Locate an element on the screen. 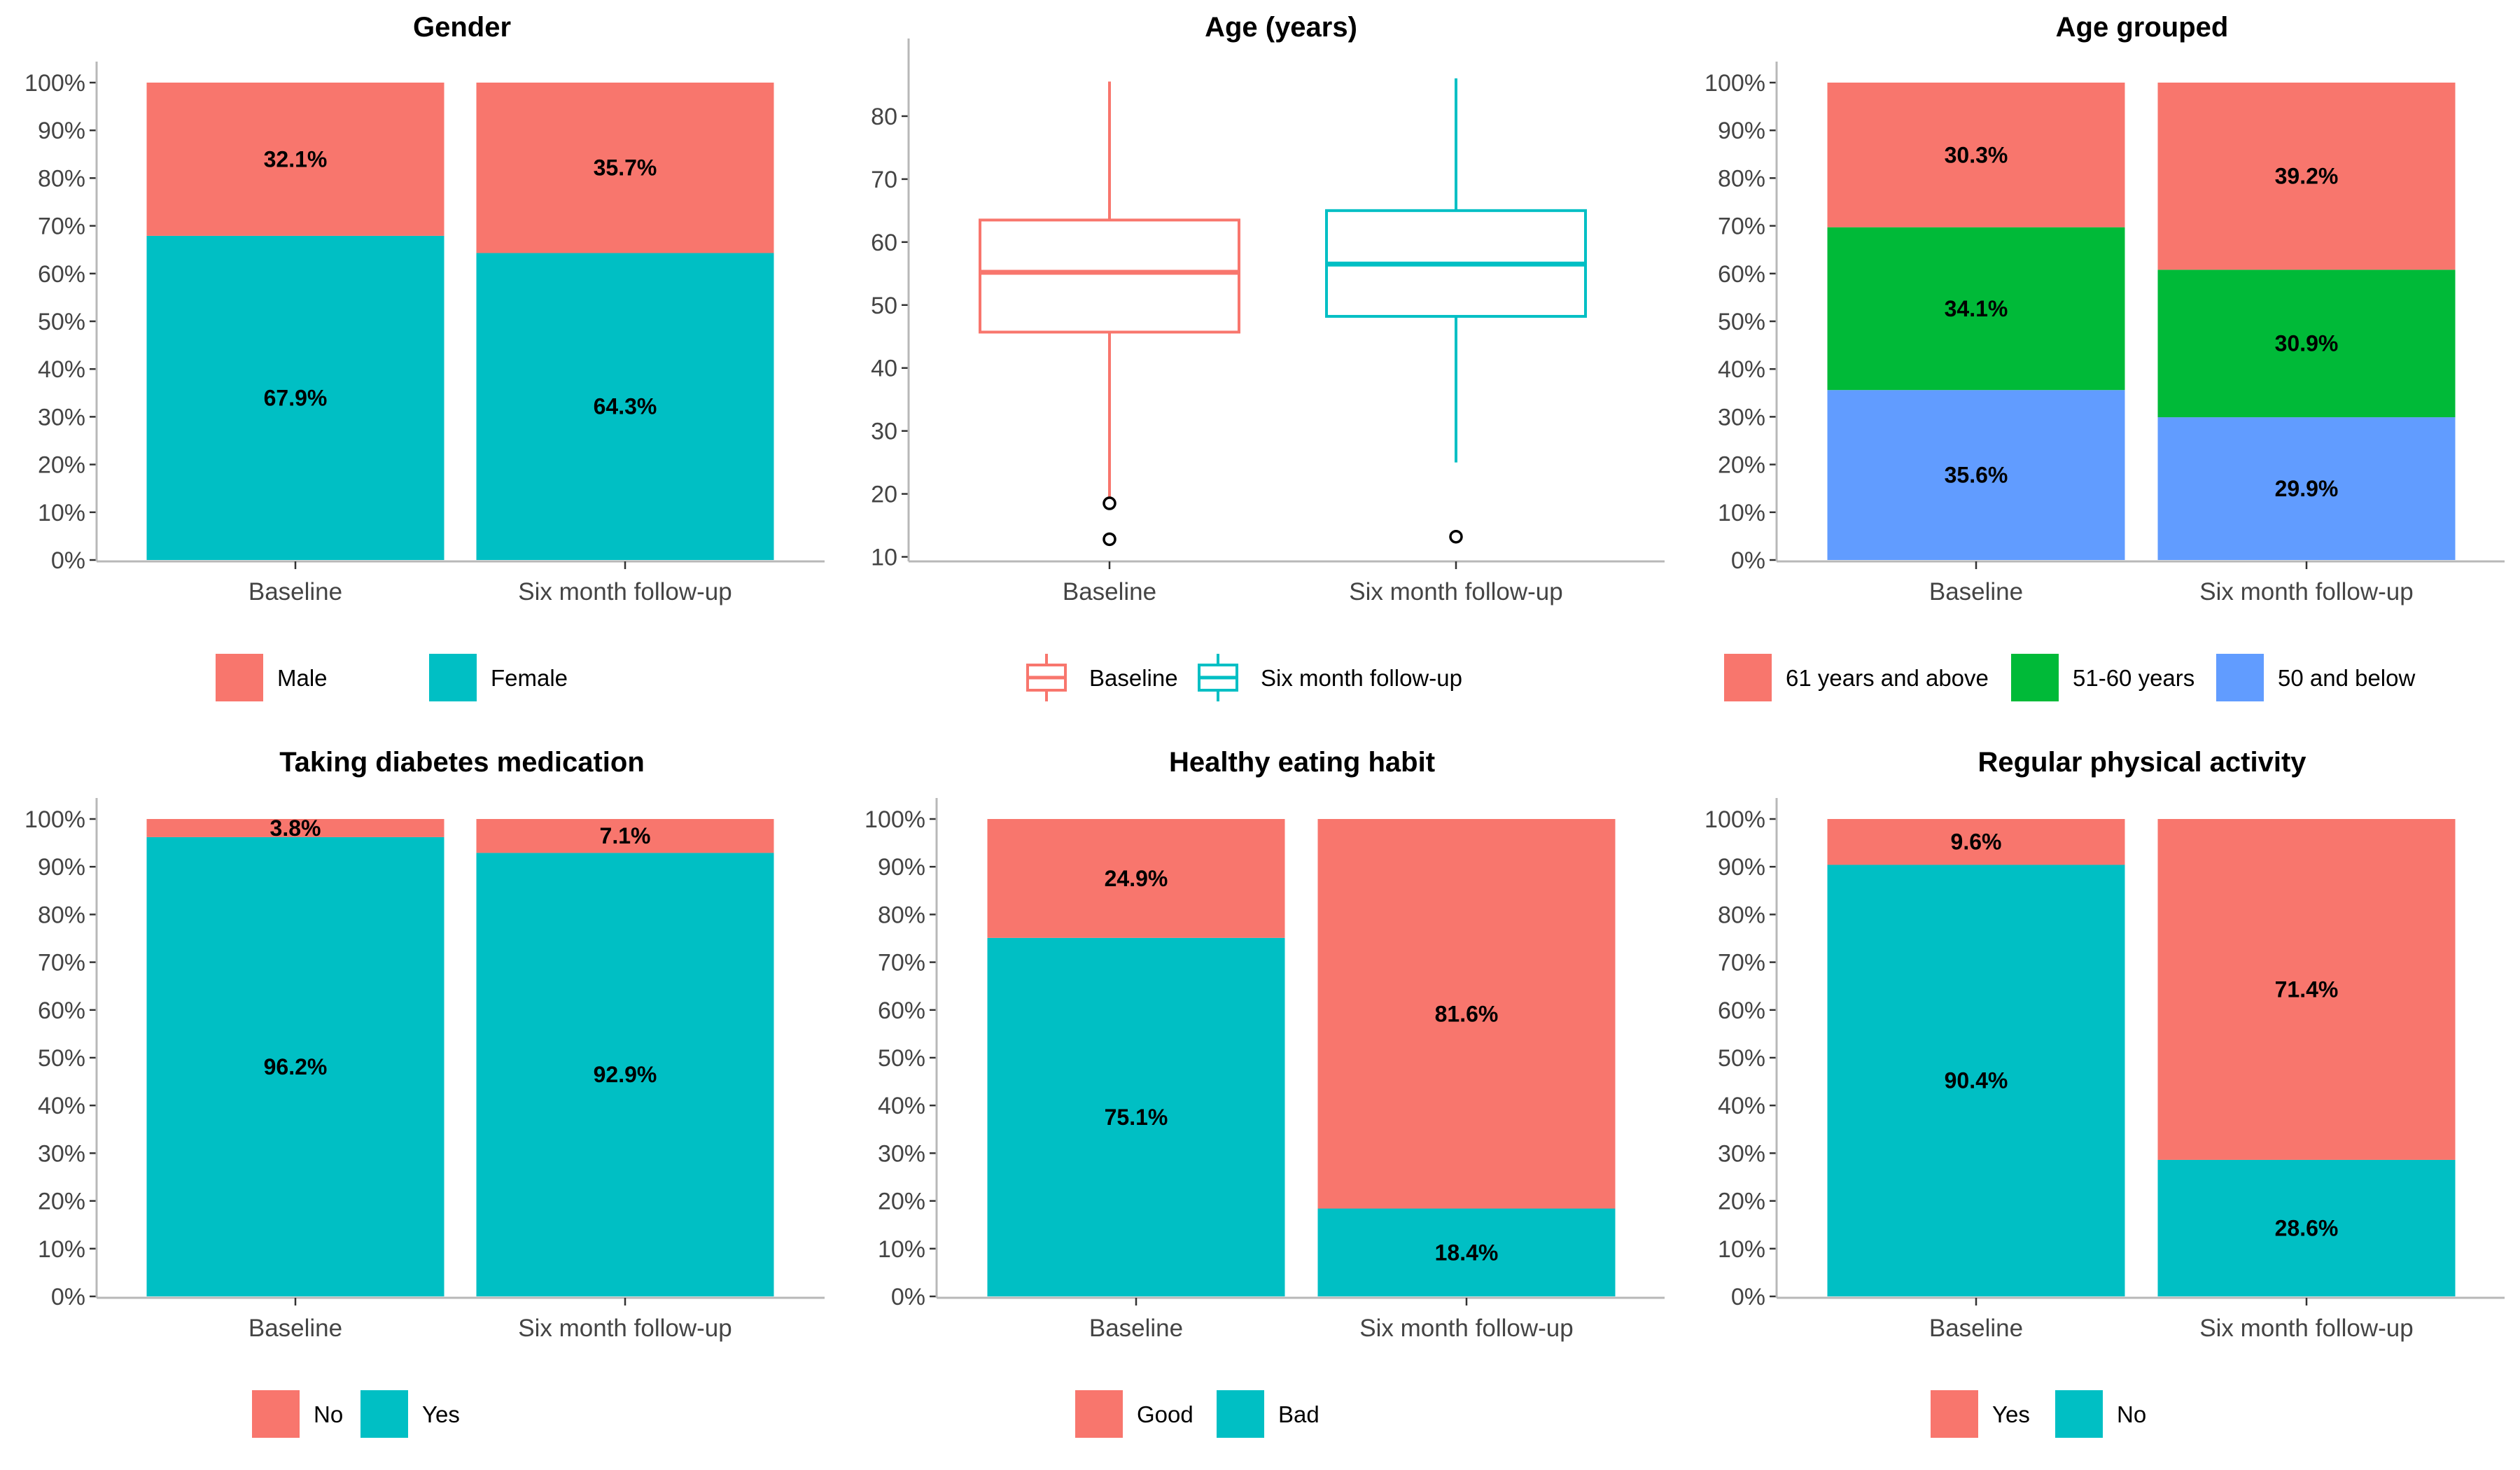 The image size is (2520, 1470). data-label: 35.7% is located at coordinates (625, 168).